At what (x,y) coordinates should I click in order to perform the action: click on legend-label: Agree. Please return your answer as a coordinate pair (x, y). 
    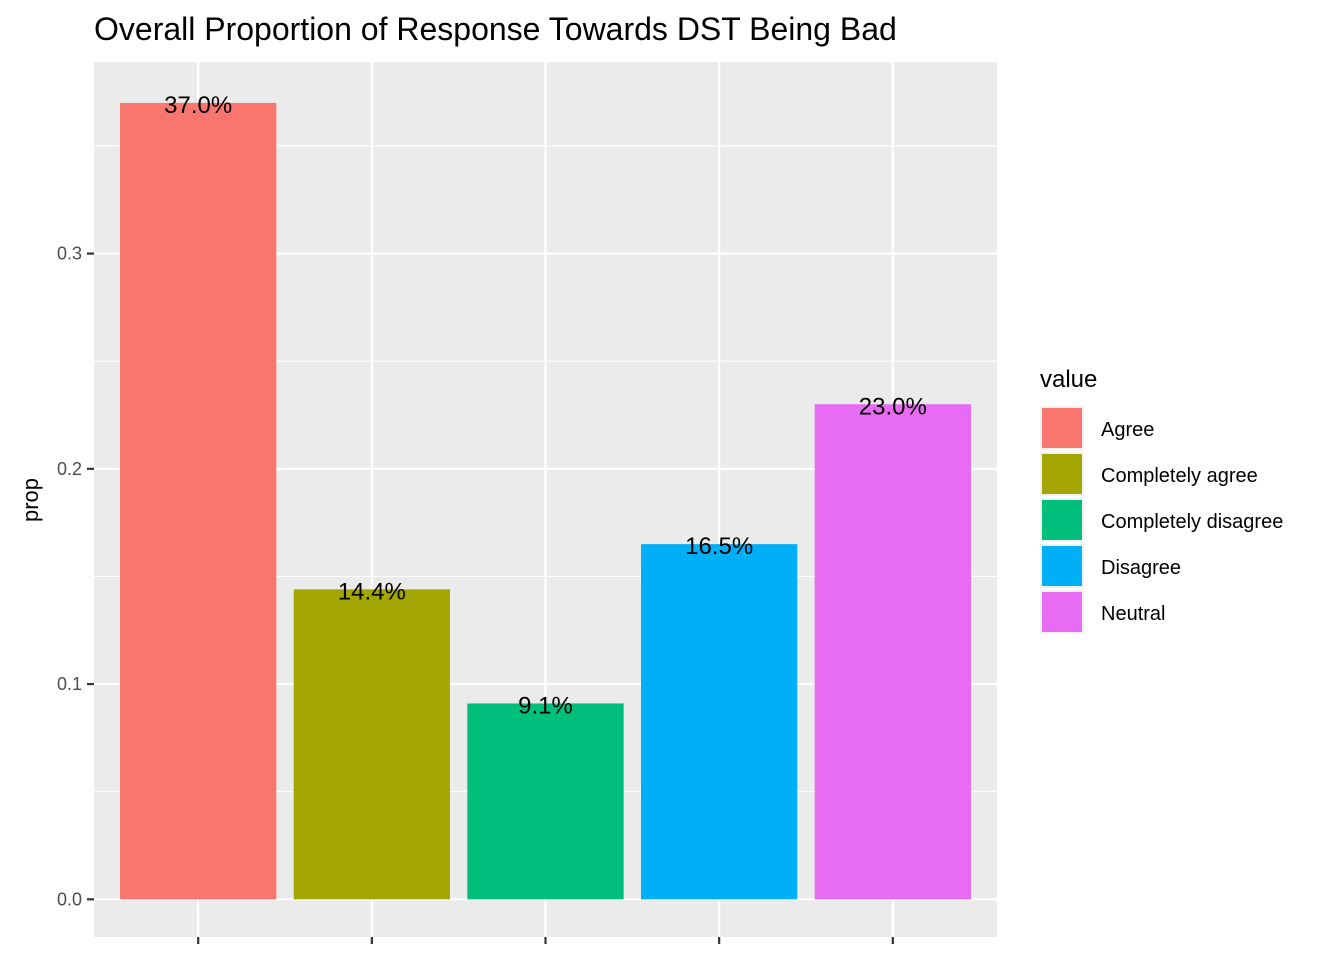
    Looking at the image, I should click on (1127, 430).